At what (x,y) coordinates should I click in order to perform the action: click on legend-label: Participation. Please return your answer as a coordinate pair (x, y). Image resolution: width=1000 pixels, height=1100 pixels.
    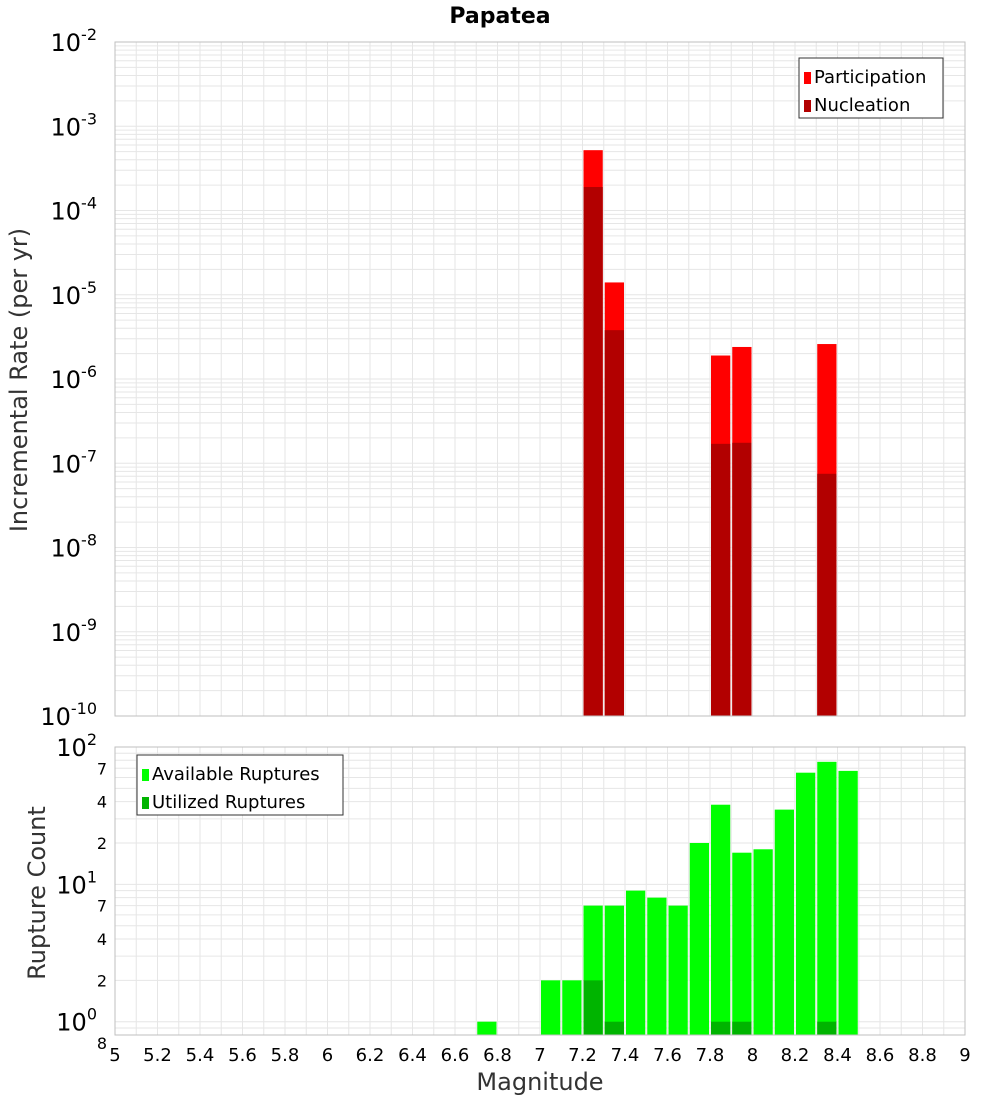
    Looking at the image, I should click on (870, 77).